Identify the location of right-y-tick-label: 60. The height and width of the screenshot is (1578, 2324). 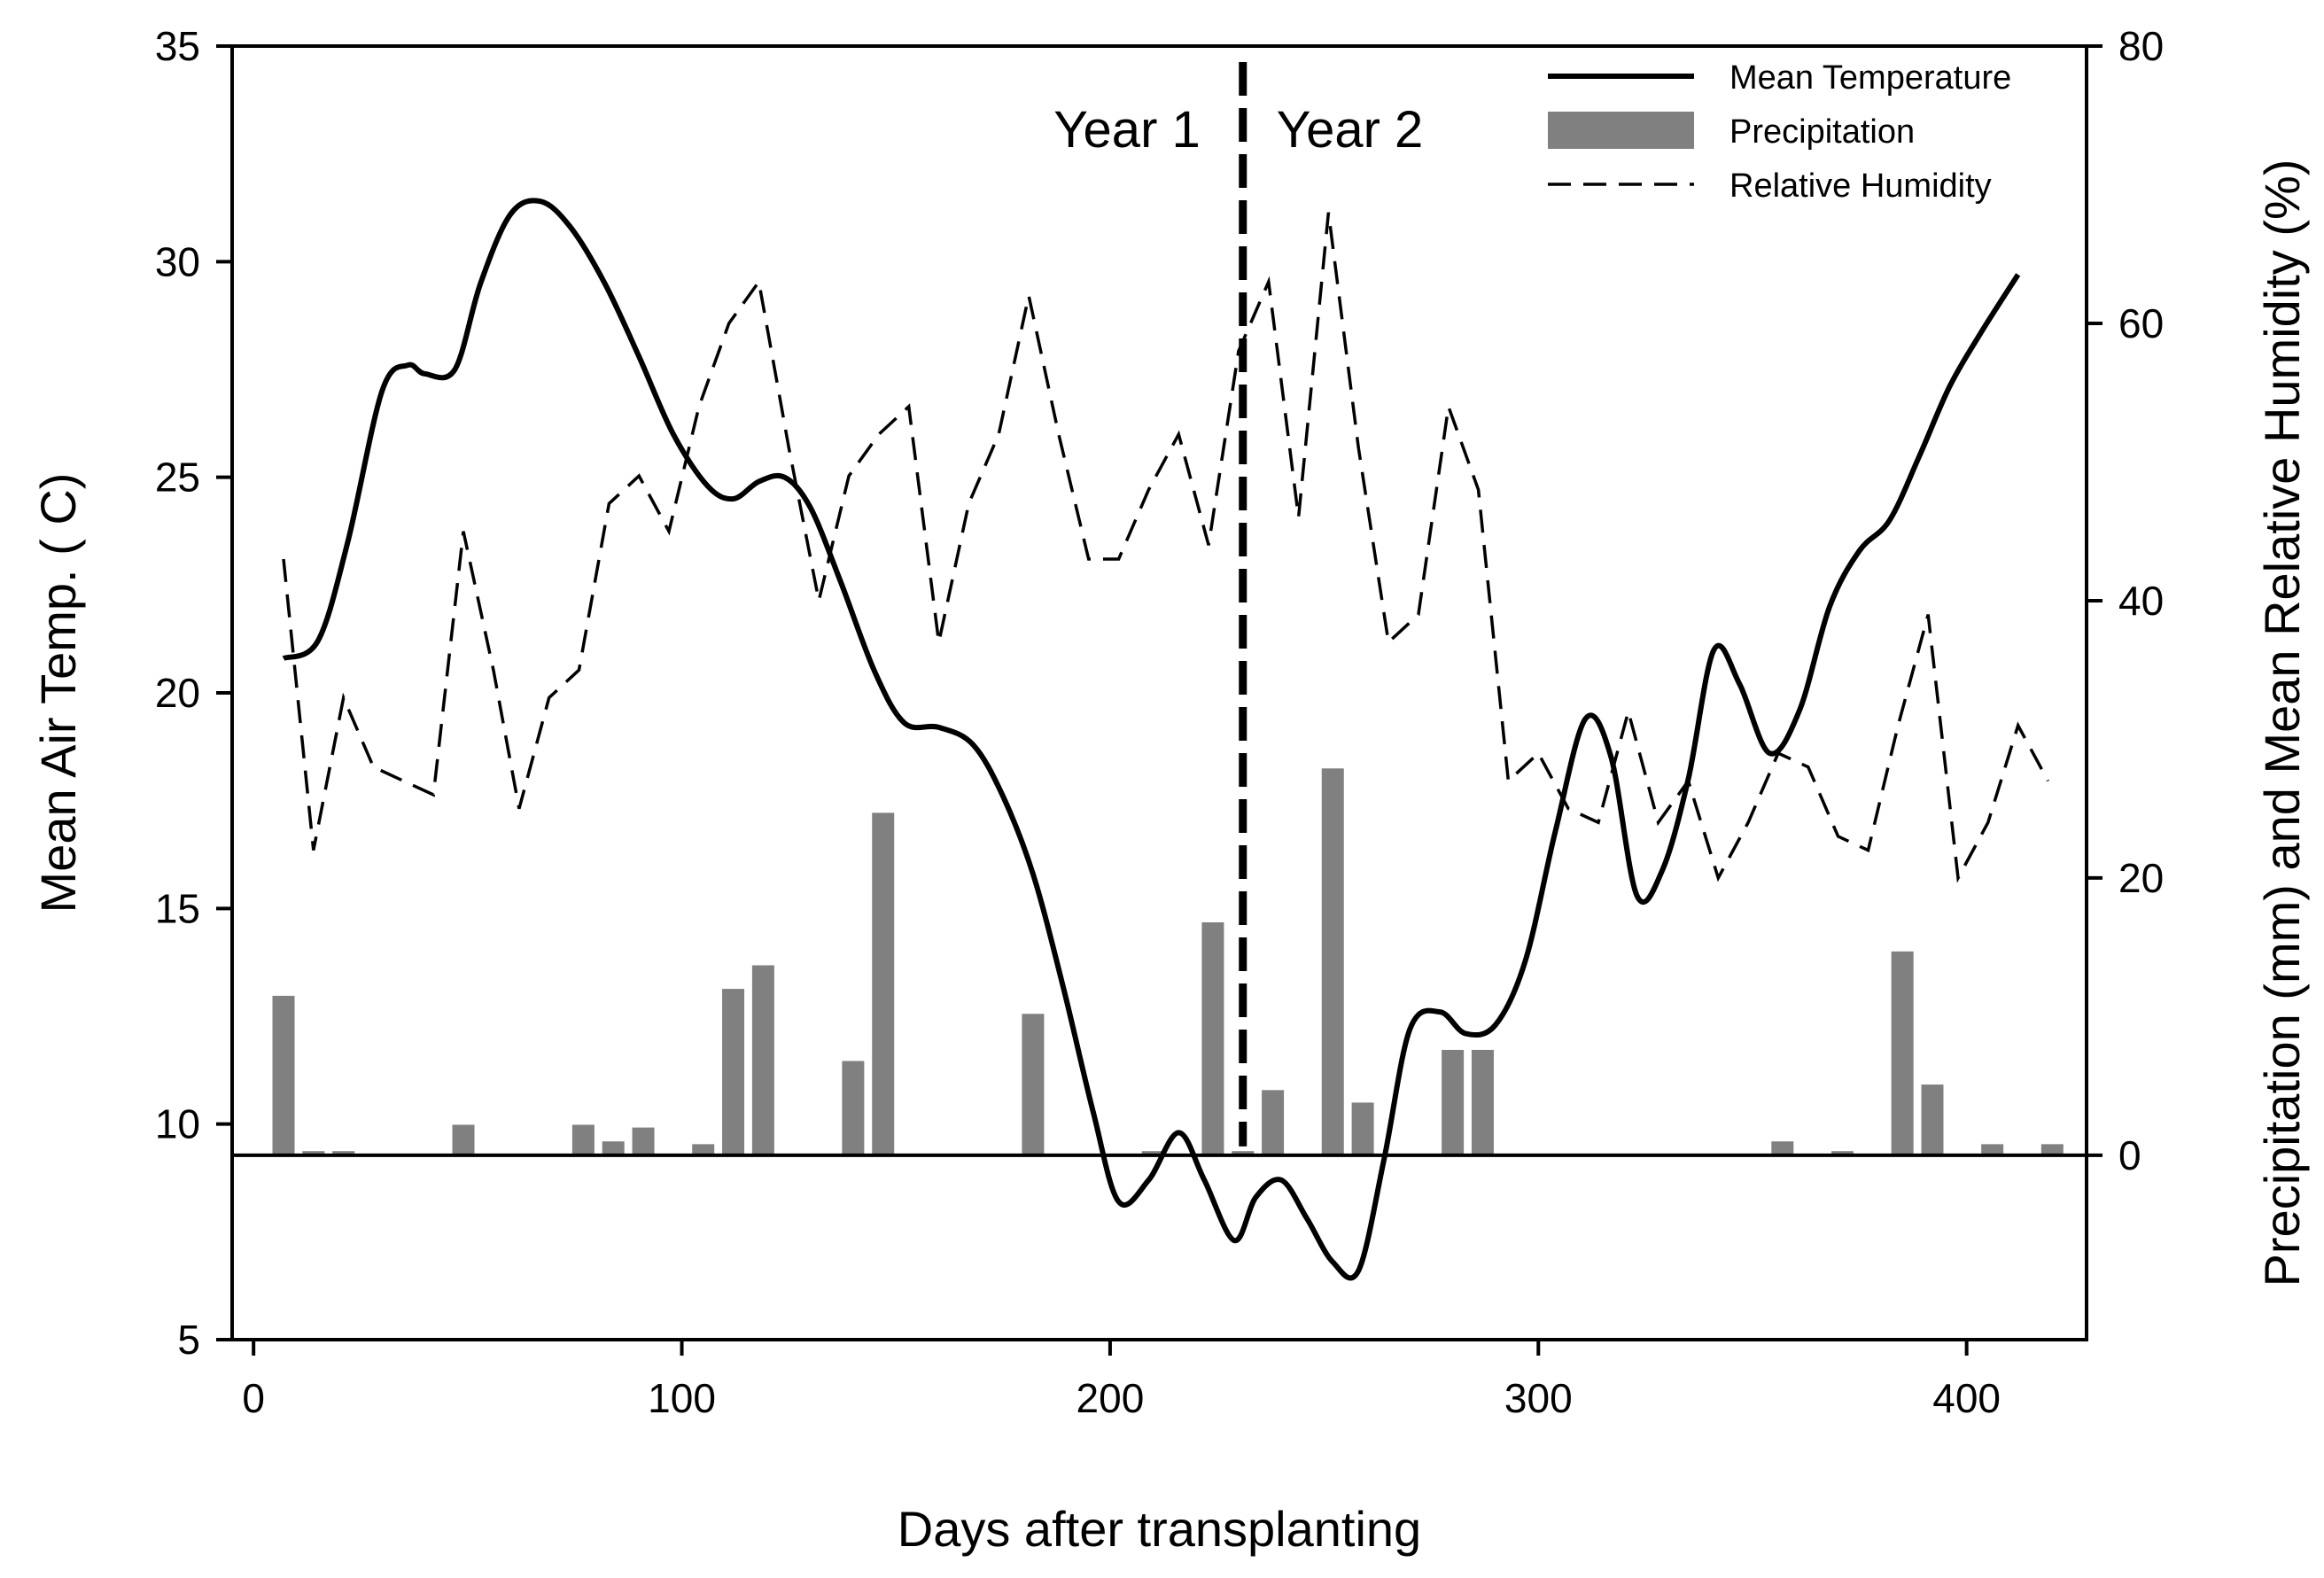
(2141, 323).